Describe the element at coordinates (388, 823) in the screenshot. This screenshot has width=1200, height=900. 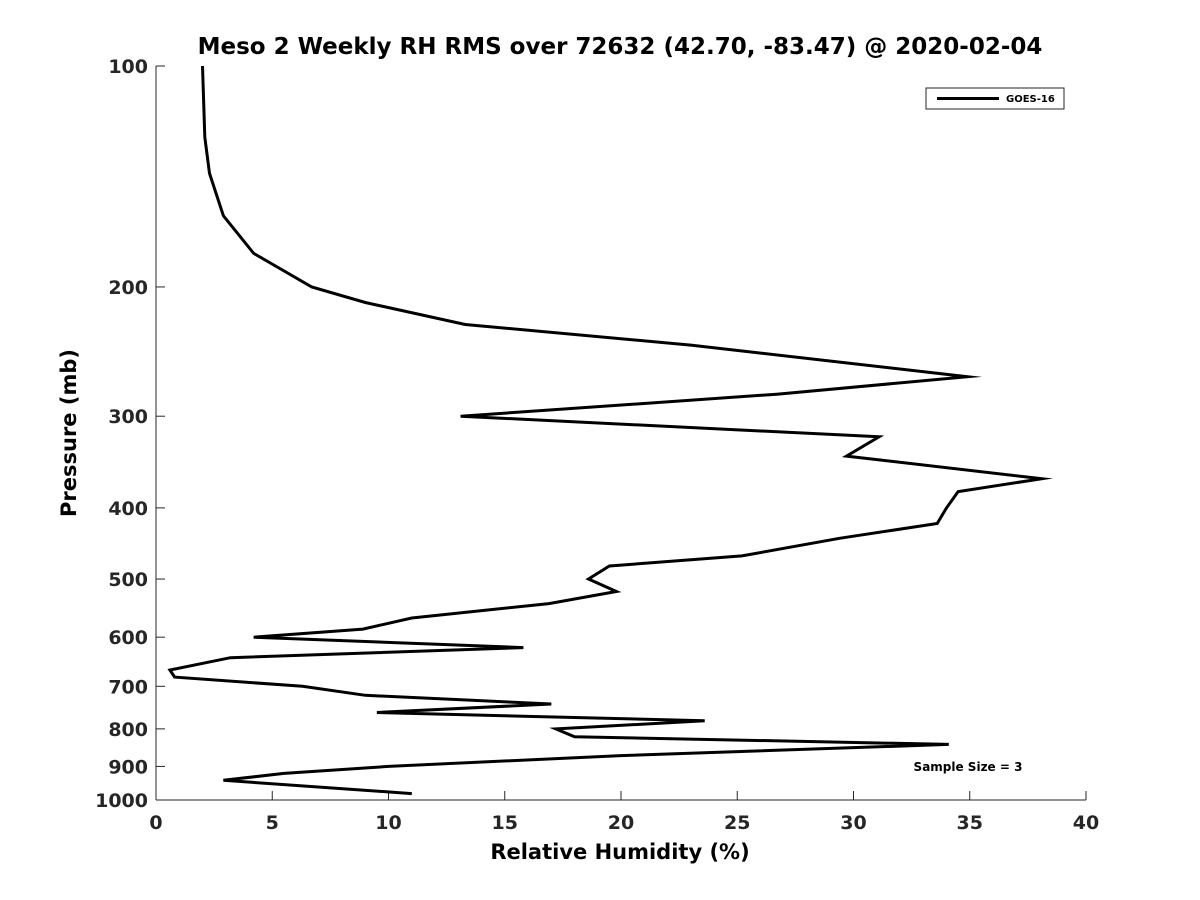
I see `x-tick-label-10: 10` at that location.